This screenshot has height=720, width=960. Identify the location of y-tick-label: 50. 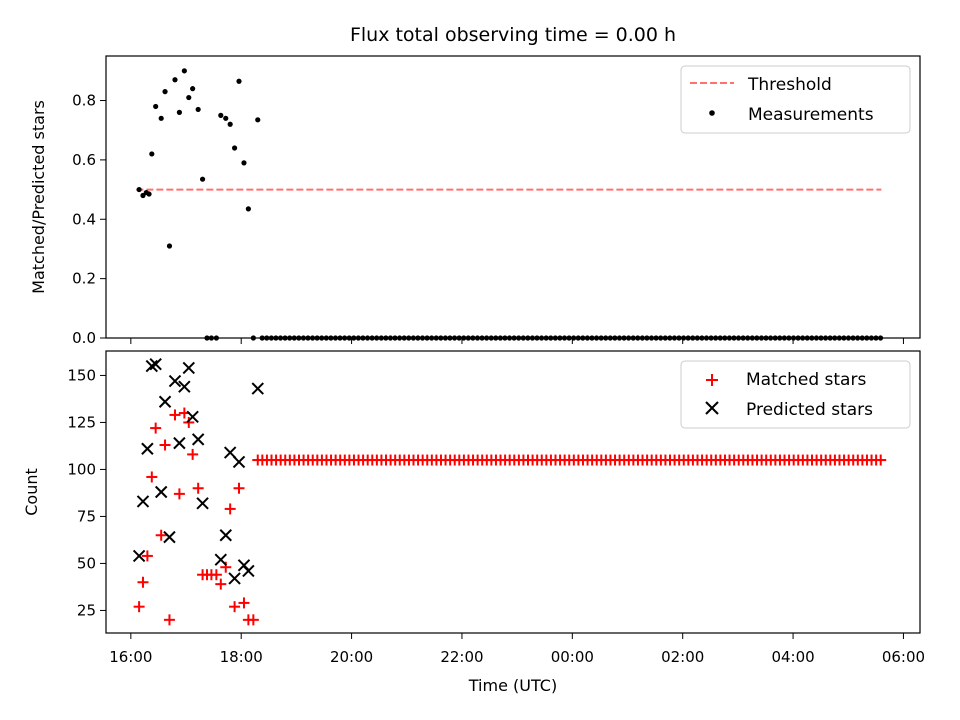
(86, 563).